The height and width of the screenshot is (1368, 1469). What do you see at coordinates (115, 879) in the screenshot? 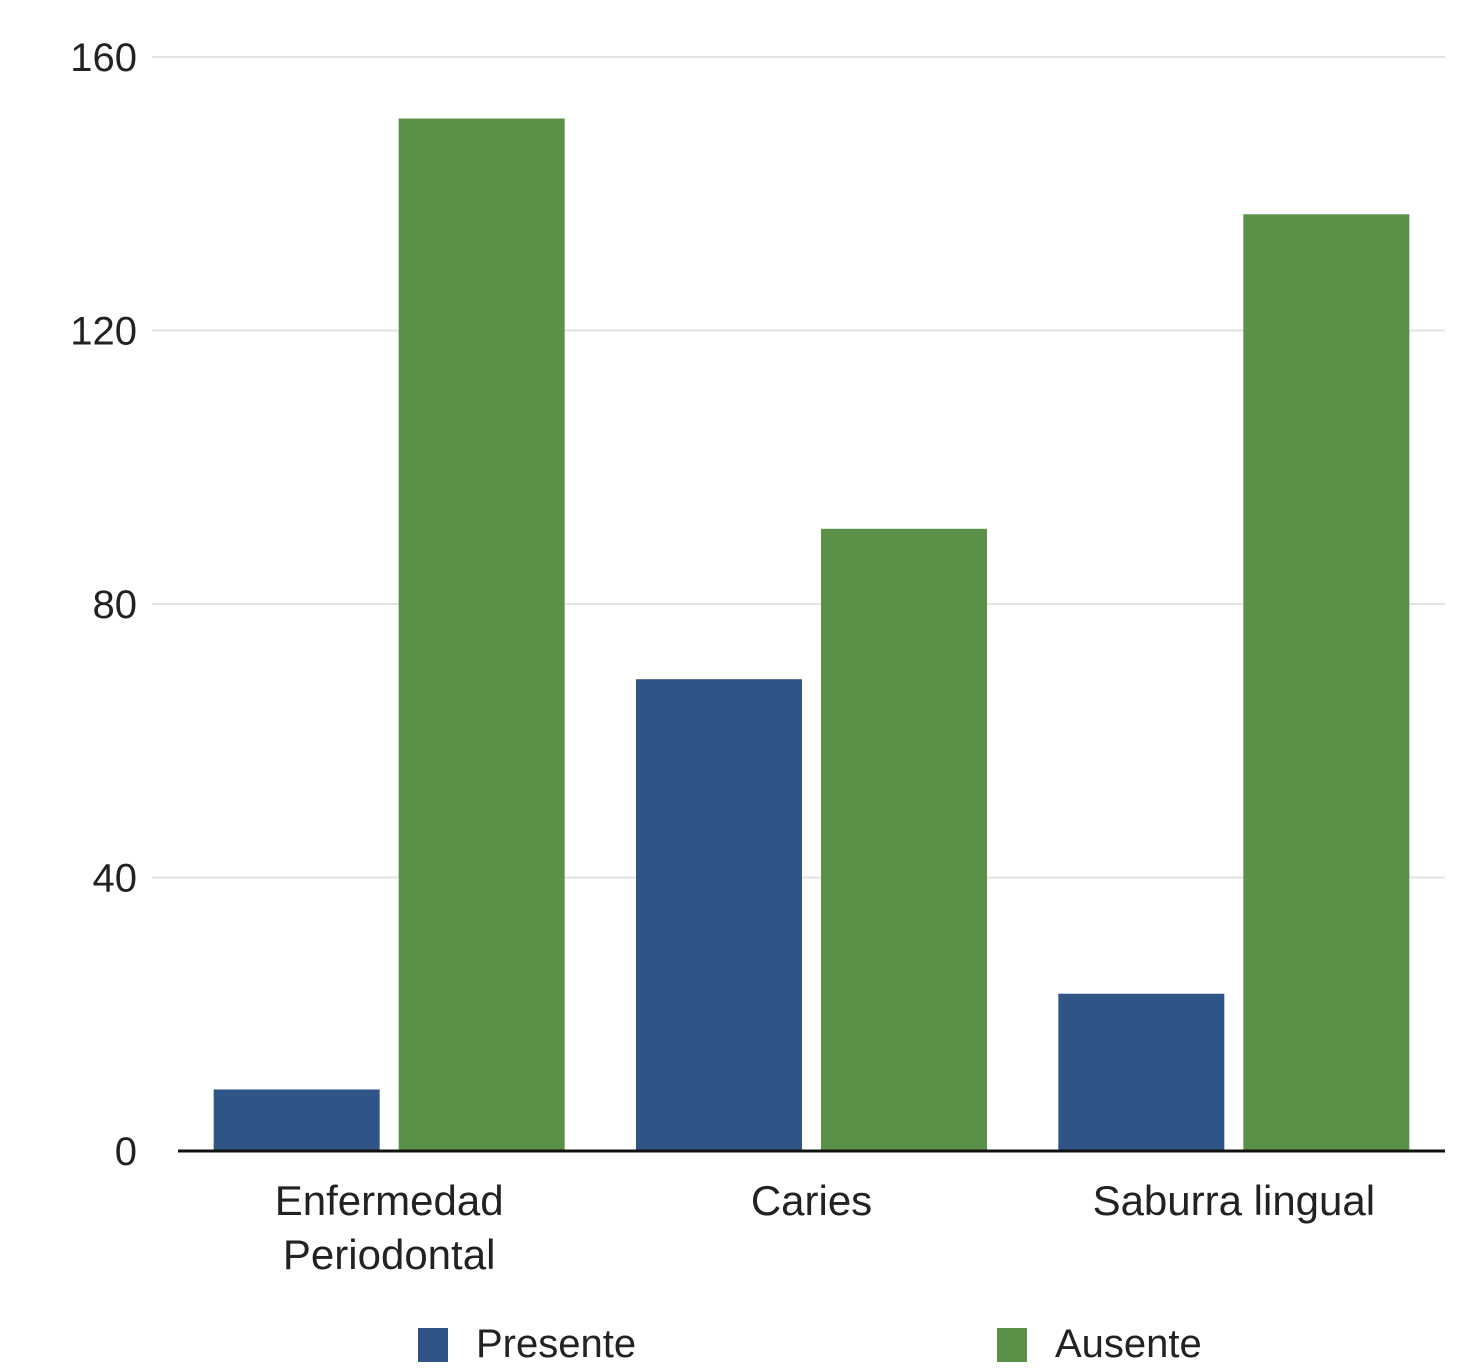
I see `y-tick-label: 40` at bounding box center [115, 879].